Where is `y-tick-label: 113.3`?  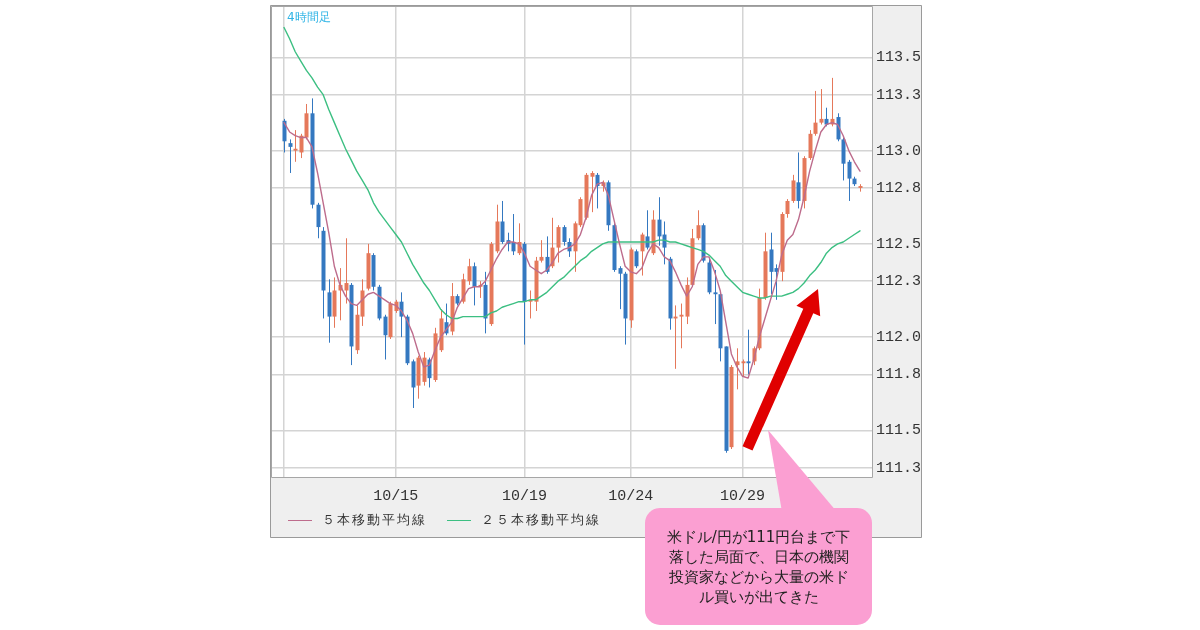 y-tick-label: 113.3 is located at coordinates (899, 95).